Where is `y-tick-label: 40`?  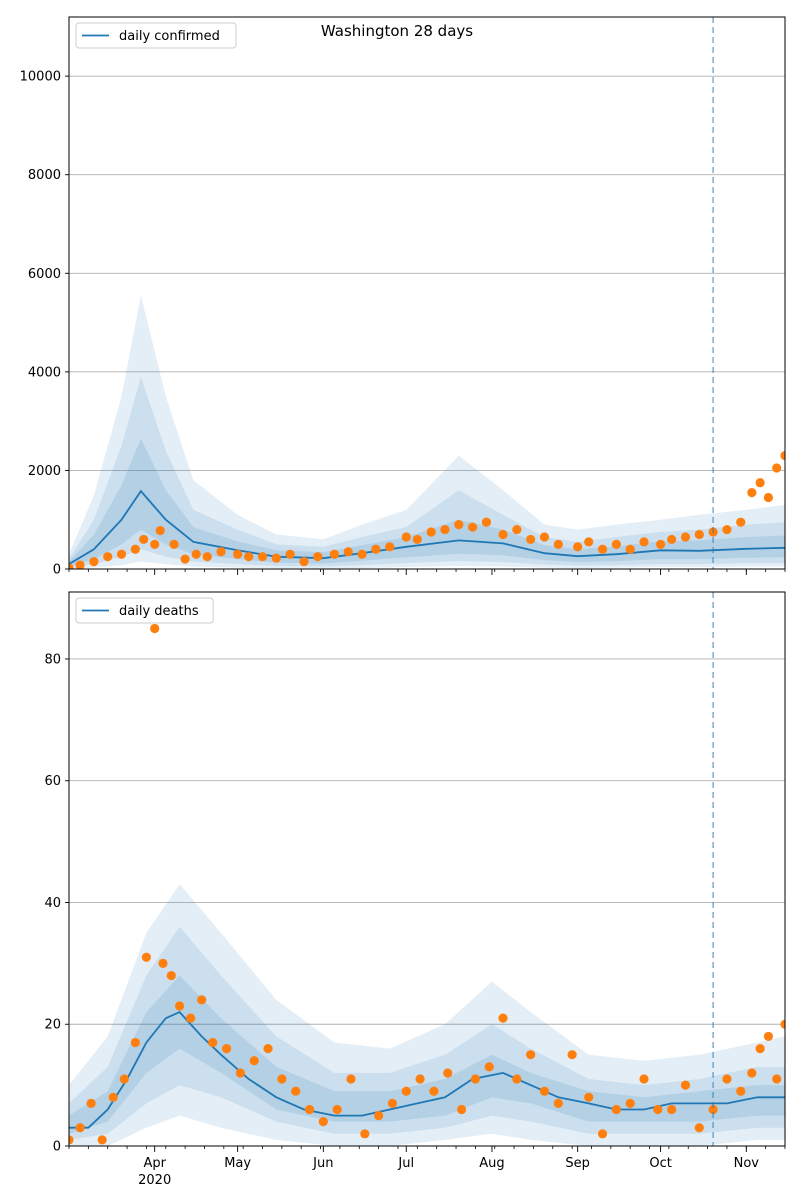
y-tick-label: 40 is located at coordinates (52, 903).